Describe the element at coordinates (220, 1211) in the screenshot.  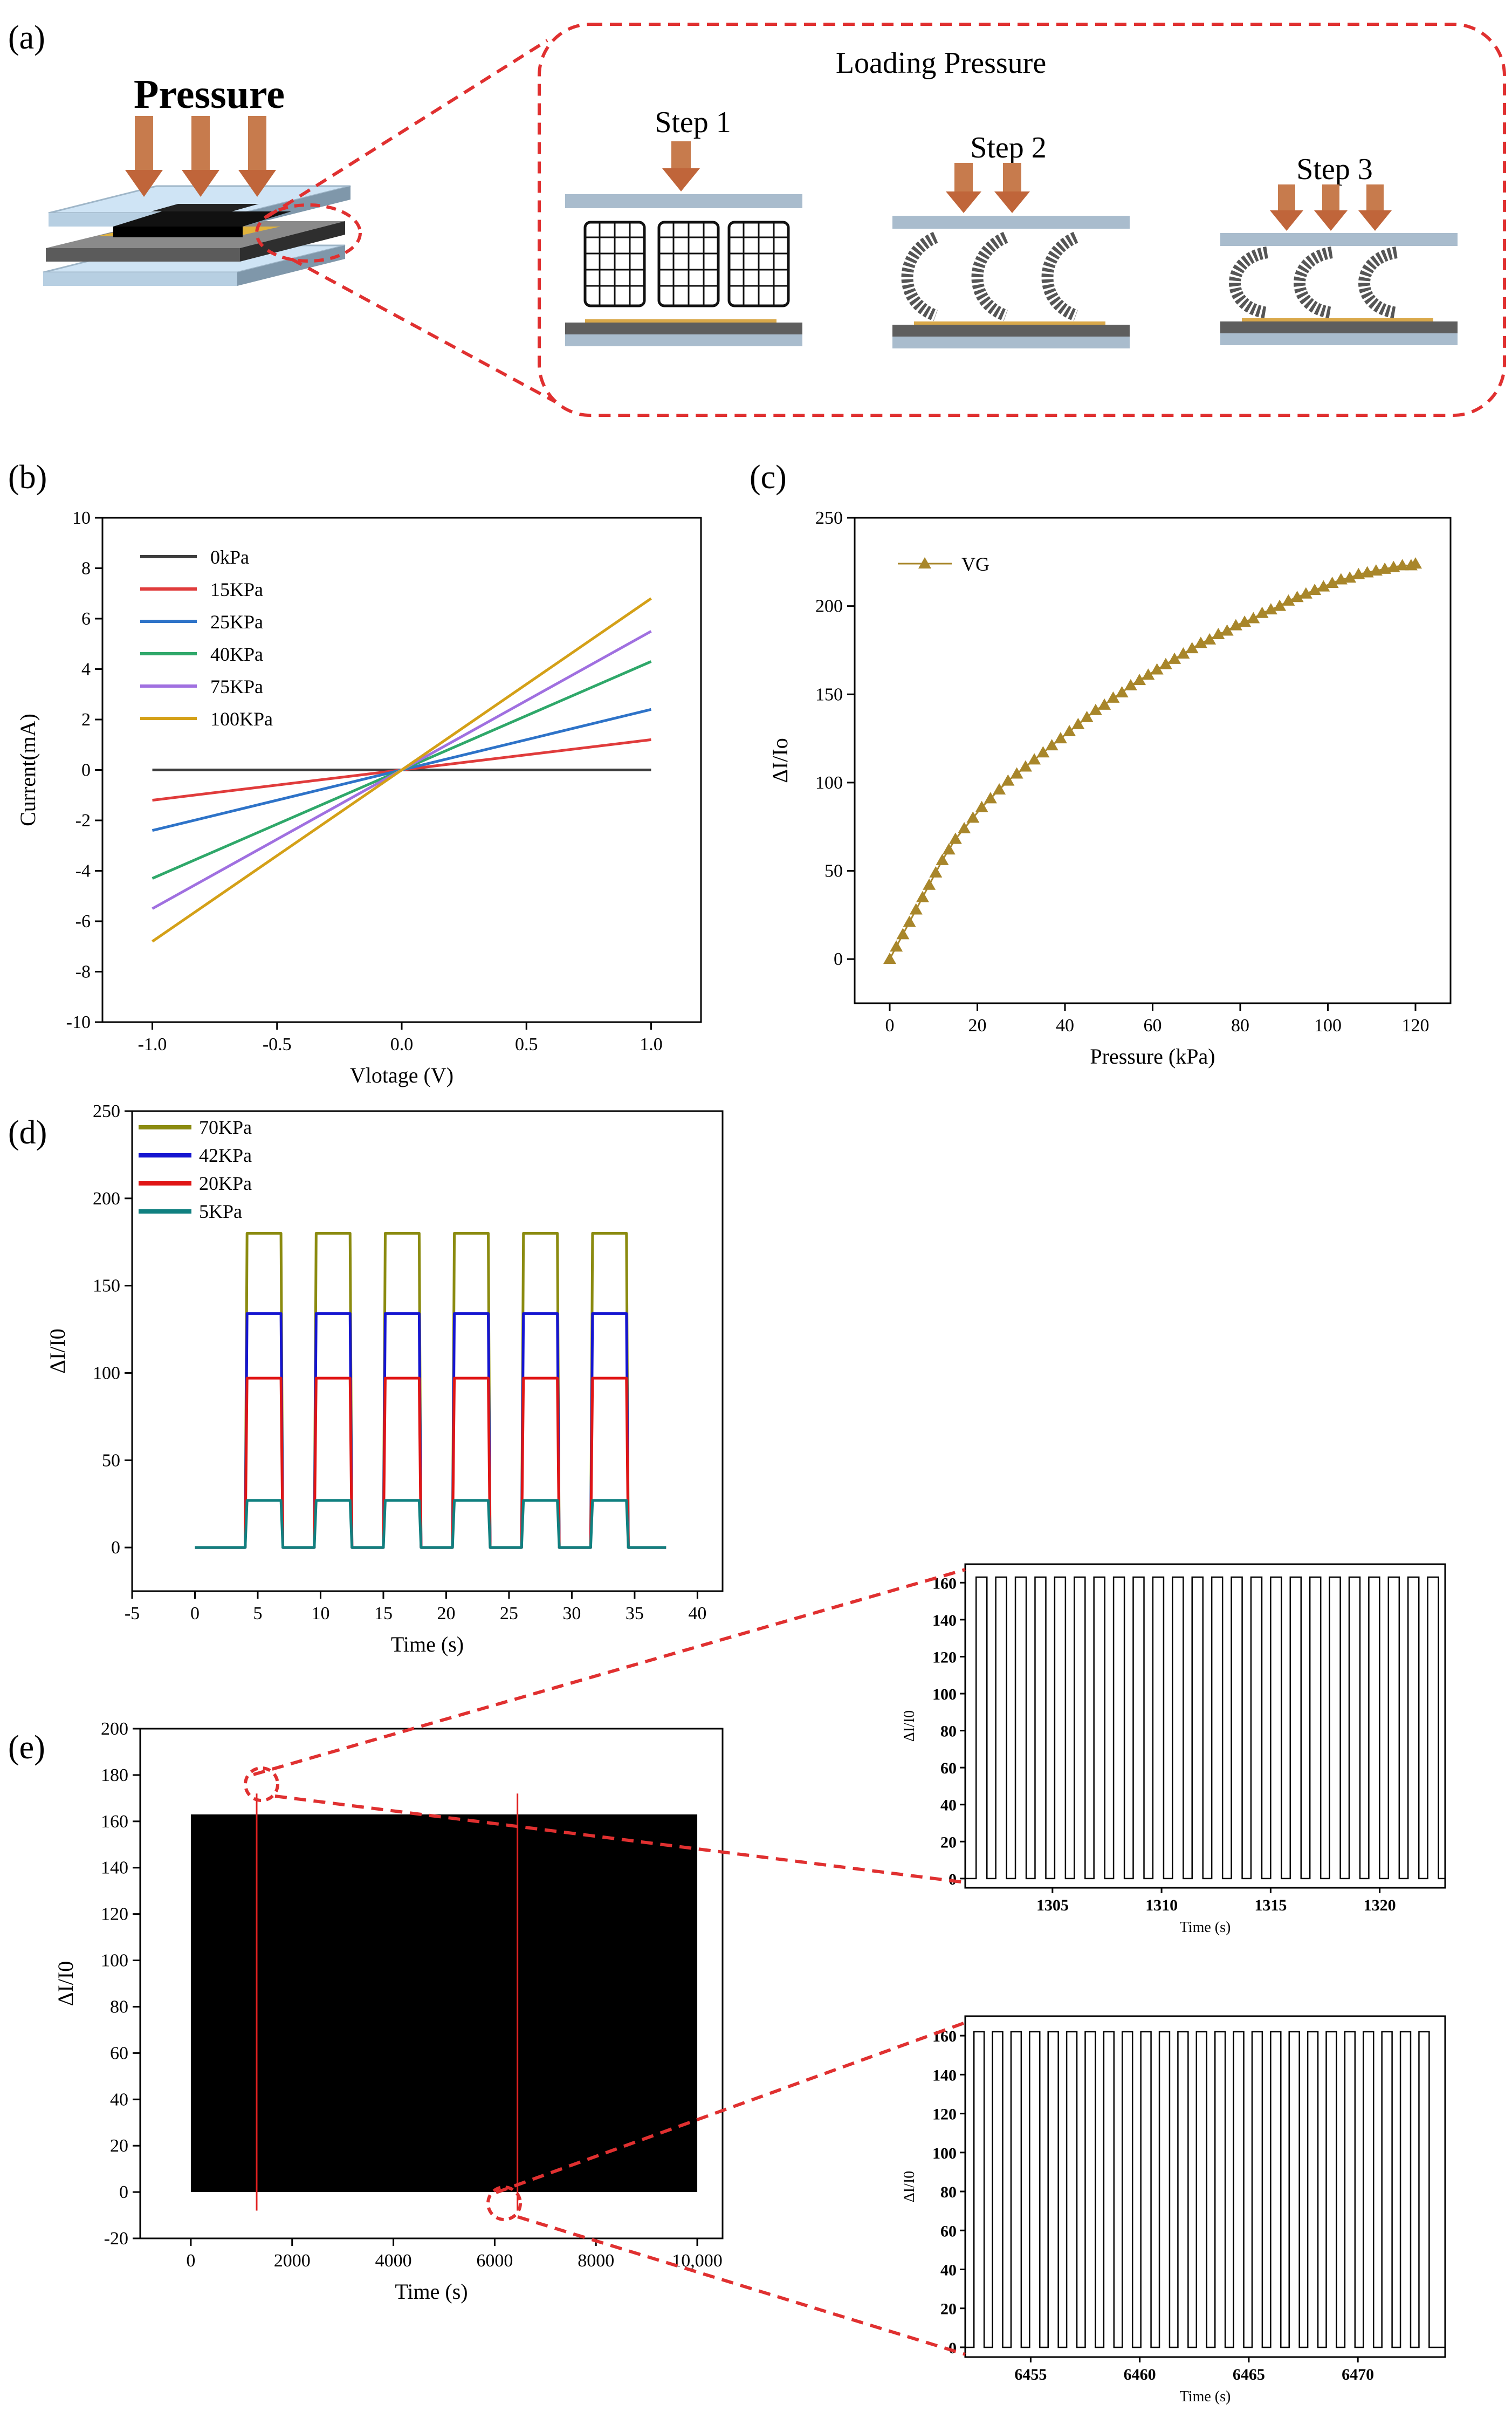
I see `legend-label: 5KPa` at that location.